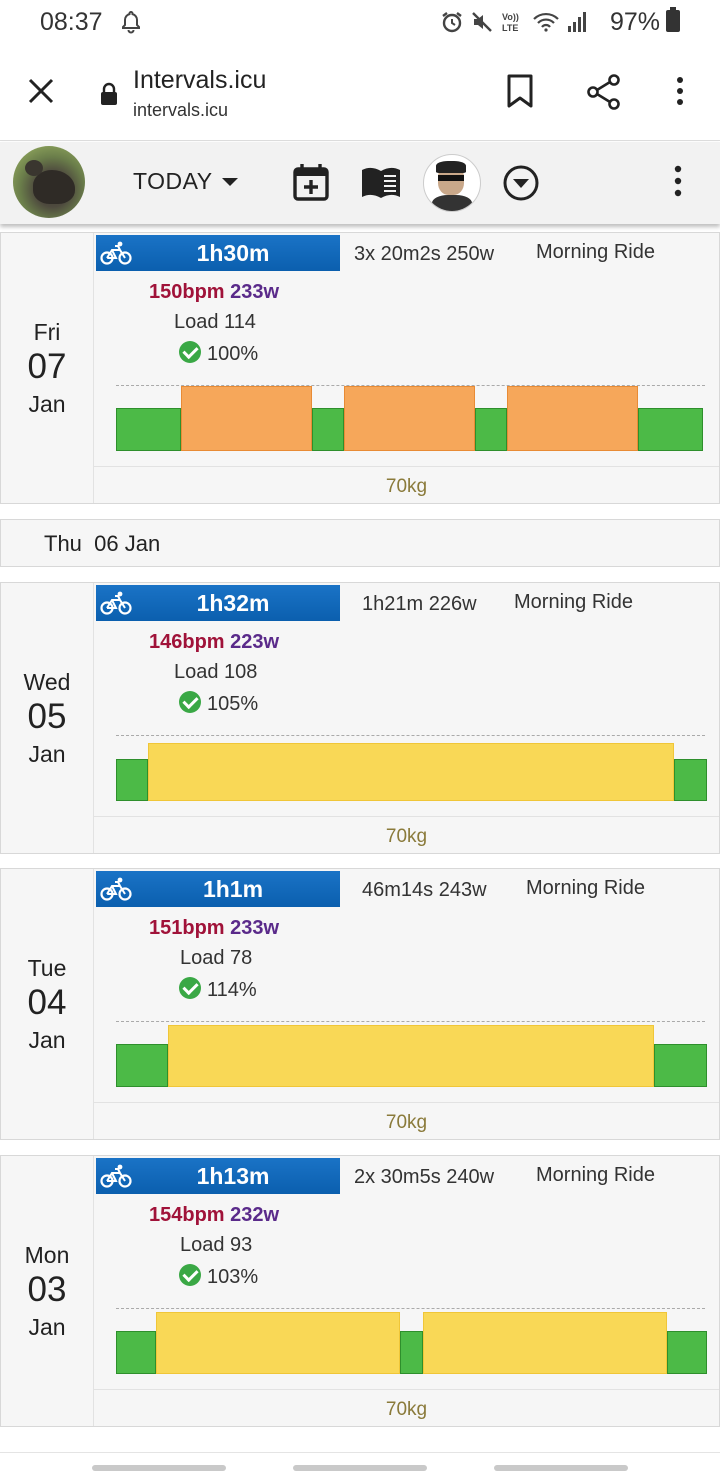 The width and height of the screenshot is (720, 1481). What do you see at coordinates (360, 543) in the screenshot?
I see `empty-day-row: Thu 06 Jan` at bounding box center [360, 543].